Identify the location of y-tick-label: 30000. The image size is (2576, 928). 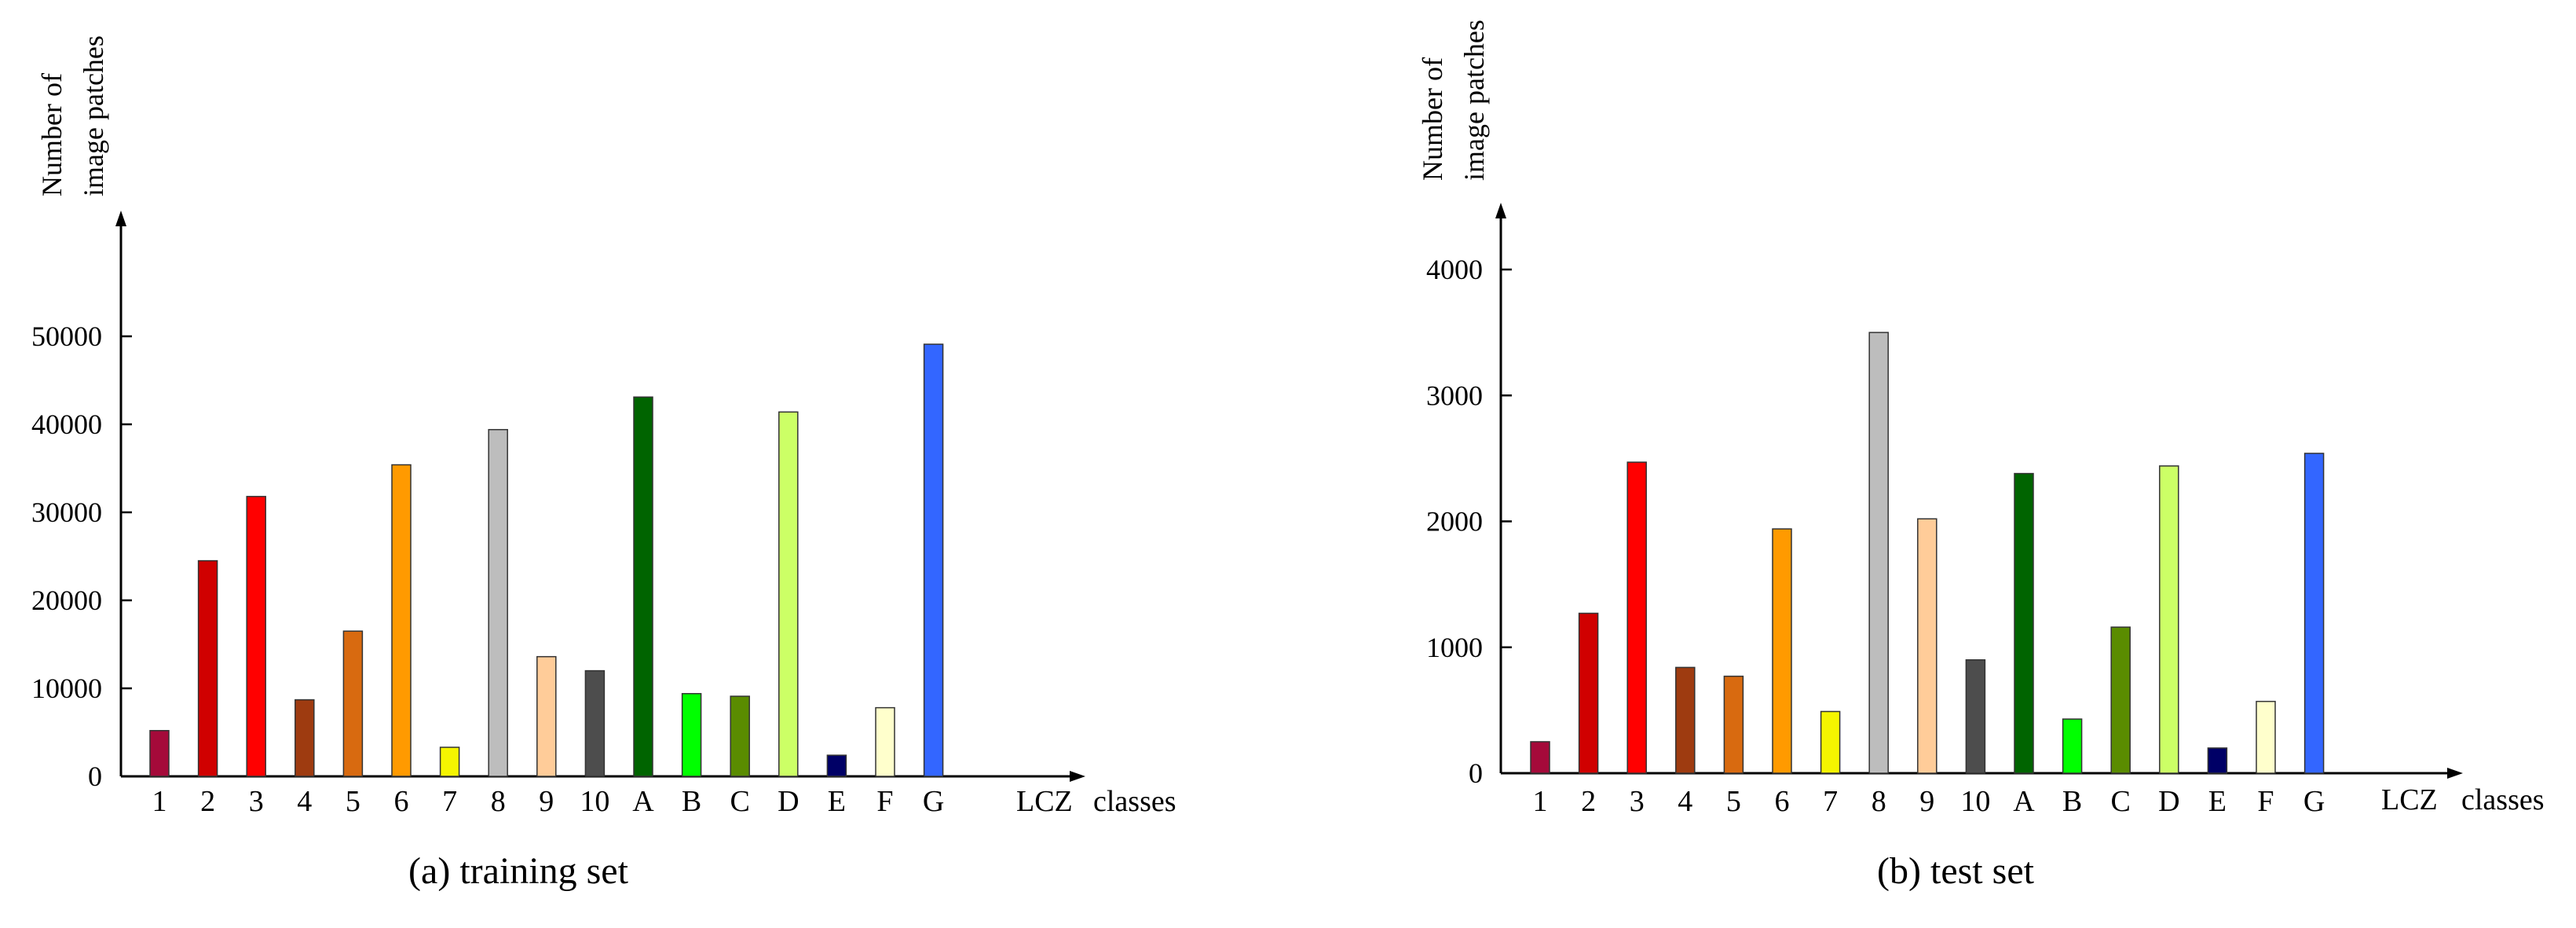
(66, 512).